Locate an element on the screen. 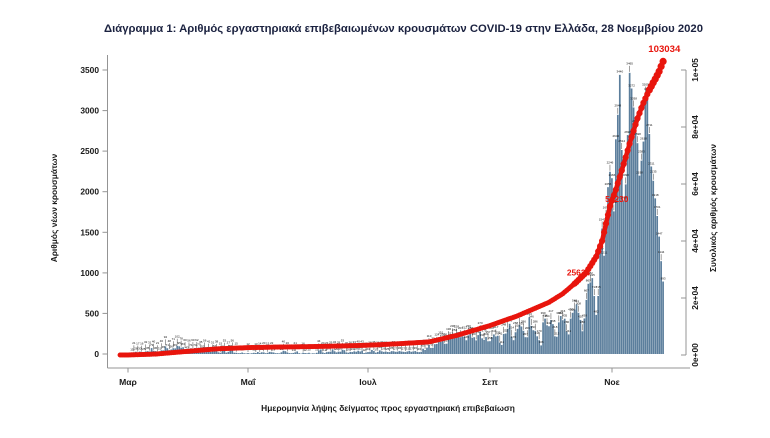 The image size is (770, 438). bar-value-label: 2698 is located at coordinates (627, 132).